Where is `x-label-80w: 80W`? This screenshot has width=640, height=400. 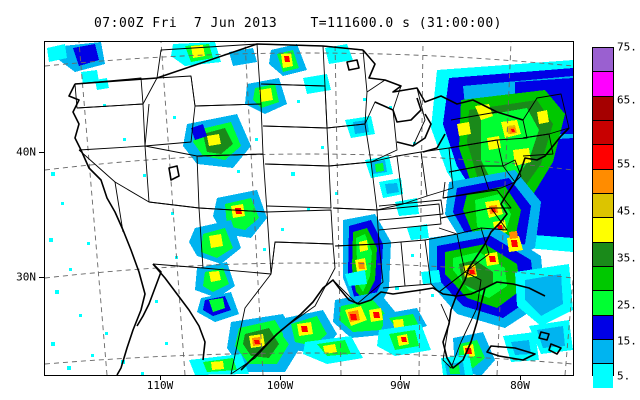 x-label-80w: 80W is located at coordinates (520, 385).